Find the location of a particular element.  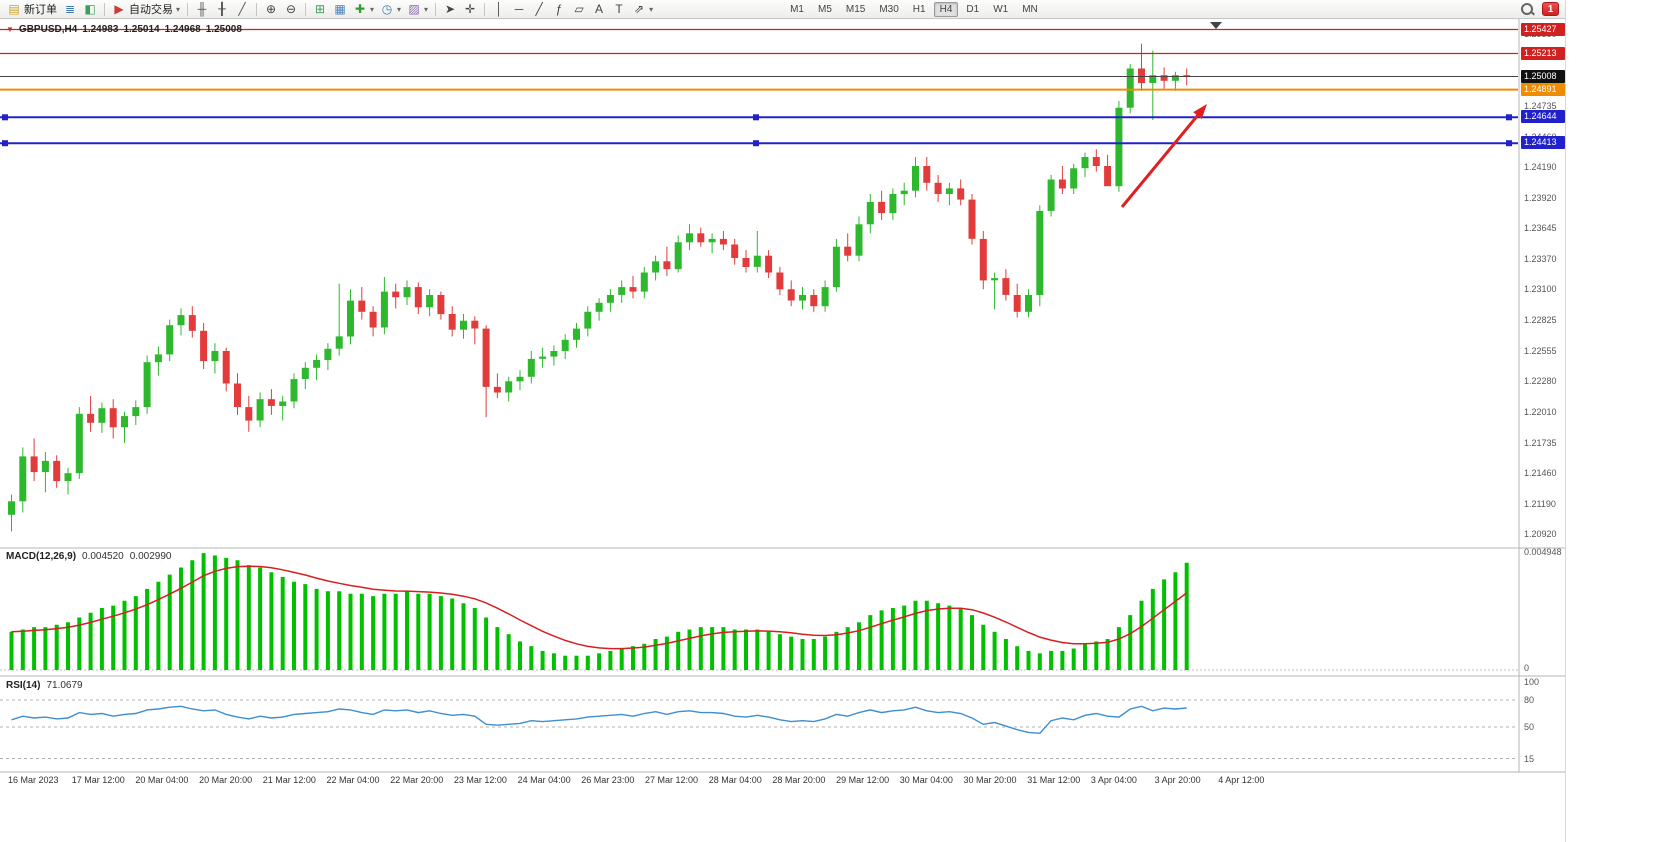

price-tick-label: 1.23920 is located at coordinates (1540, 197).